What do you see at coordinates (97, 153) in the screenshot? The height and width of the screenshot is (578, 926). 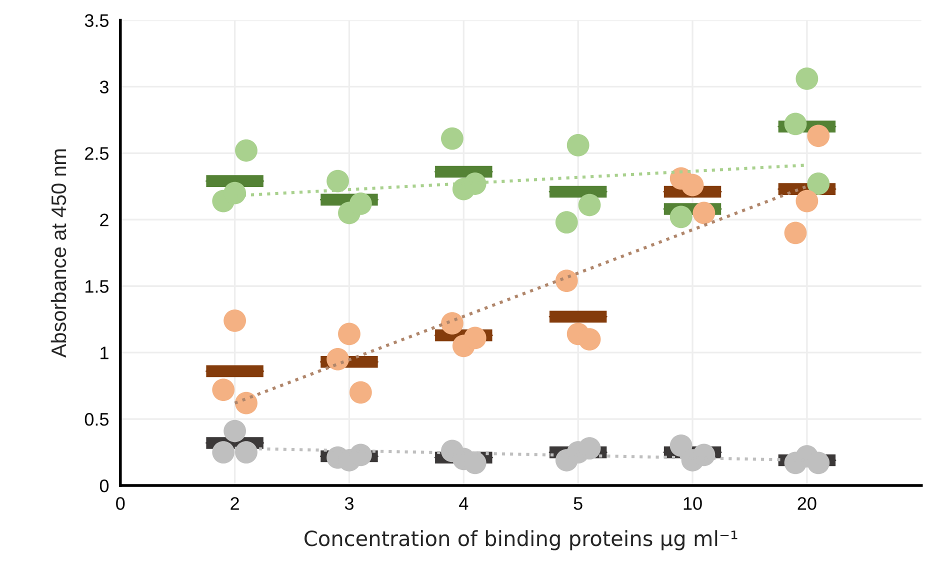 I see `y-tick-label: 2.5` at bounding box center [97, 153].